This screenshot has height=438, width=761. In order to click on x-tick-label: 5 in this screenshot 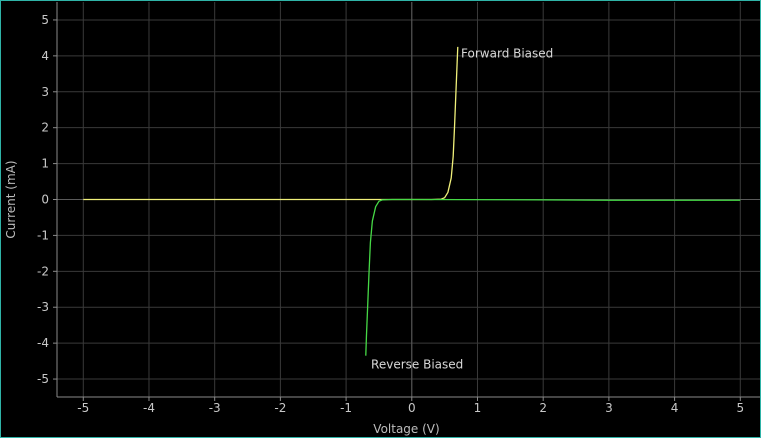, I will do `click(740, 408)`.